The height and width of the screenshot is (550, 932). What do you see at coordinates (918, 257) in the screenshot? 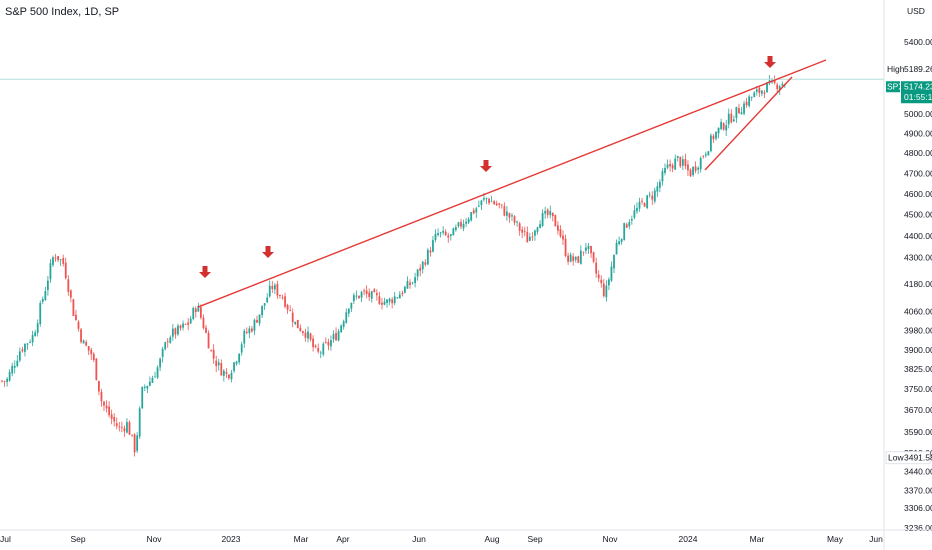
I see `price-tick-10: 4300.00` at bounding box center [918, 257].